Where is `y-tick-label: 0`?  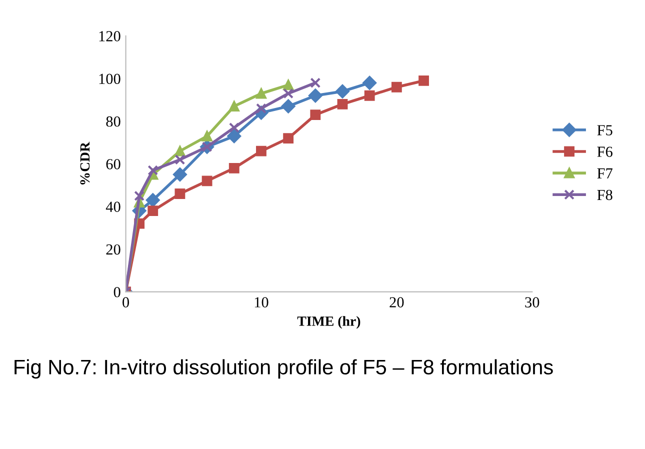
y-tick-label: 0 is located at coordinates (117, 292).